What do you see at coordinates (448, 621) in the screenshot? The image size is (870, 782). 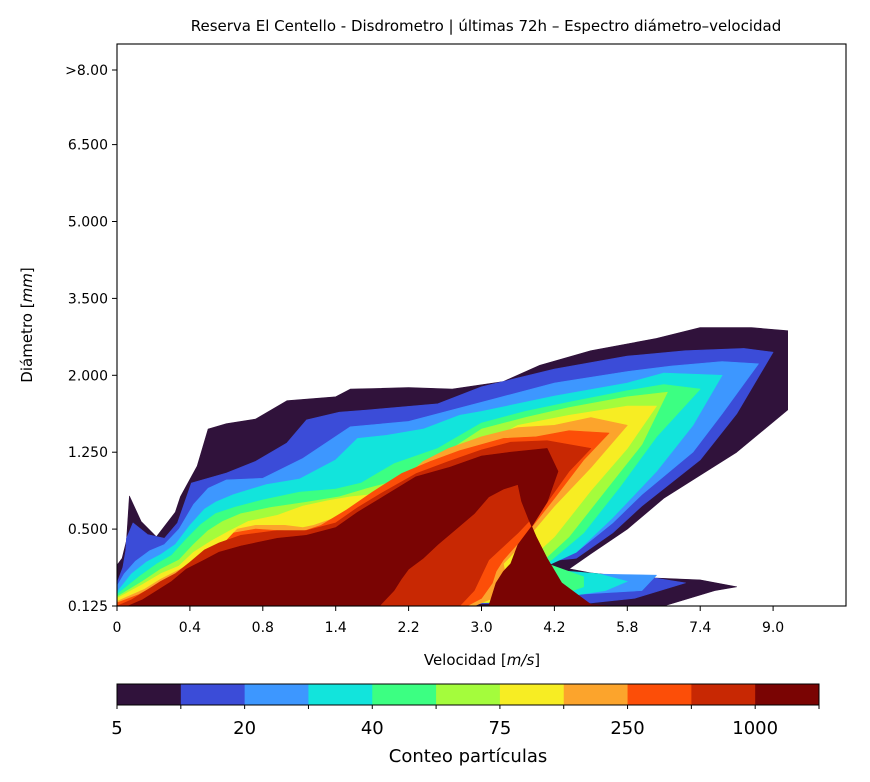 I see `x-axis: 0 0.4 0.8 1.4 2.2 3.0 4.2 5.8 7.4 9.0` at bounding box center [448, 621].